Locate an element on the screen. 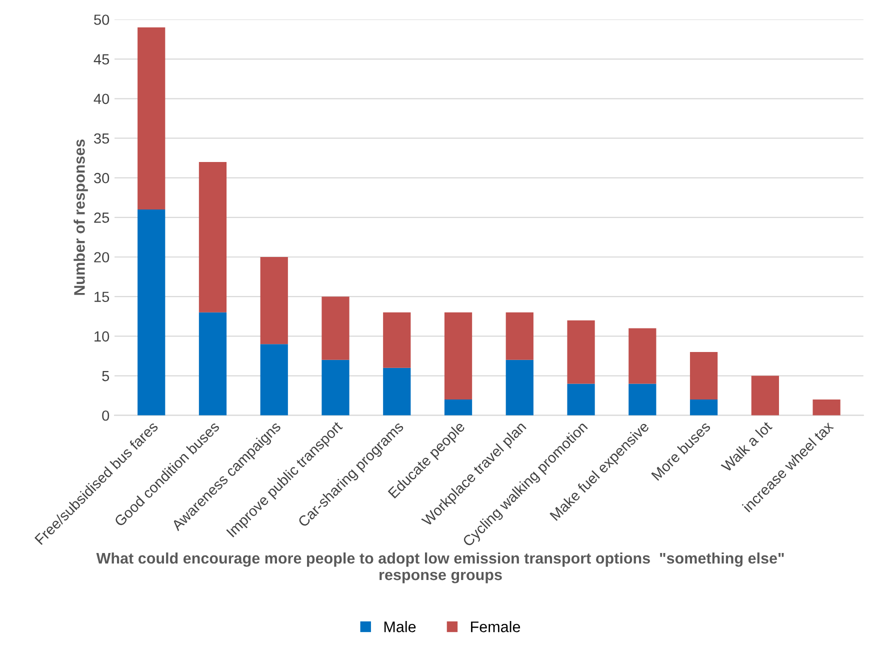 This screenshot has width=881, height=649. legend-label: Female is located at coordinates (495, 626).